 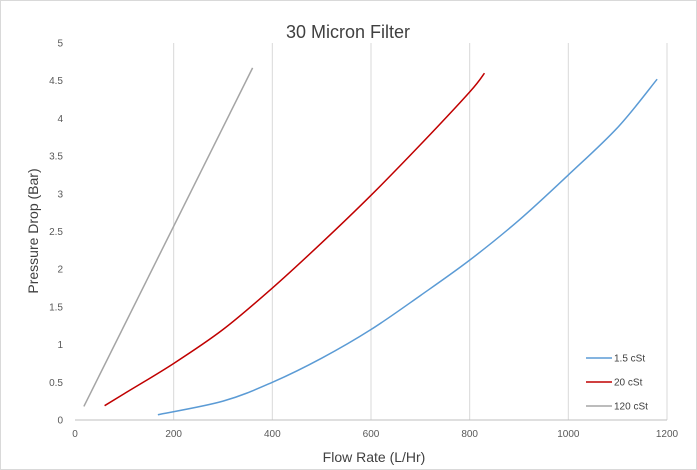 What do you see at coordinates (60, 345) in the screenshot?
I see `y-tick-label: 1` at bounding box center [60, 345].